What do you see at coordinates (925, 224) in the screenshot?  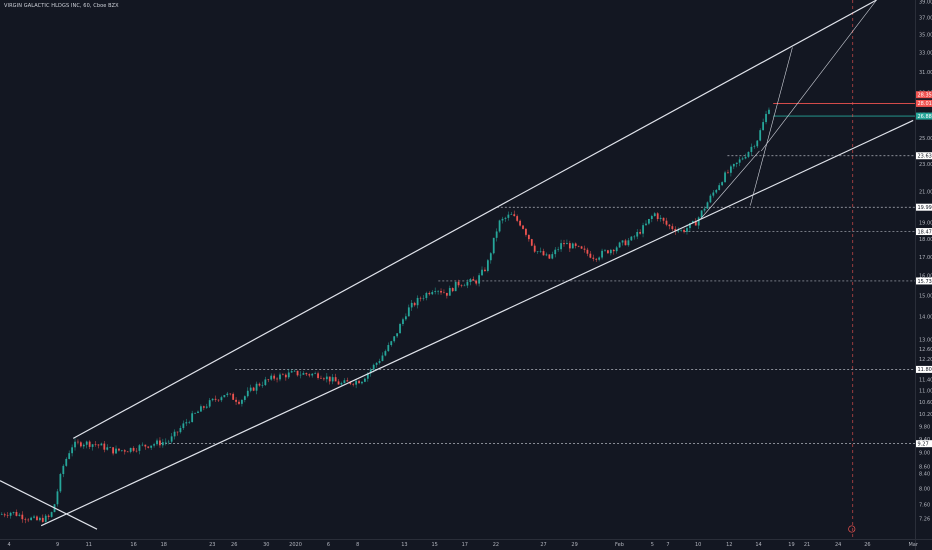 I see `price-tick-label: 19.00` at bounding box center [925, 224].